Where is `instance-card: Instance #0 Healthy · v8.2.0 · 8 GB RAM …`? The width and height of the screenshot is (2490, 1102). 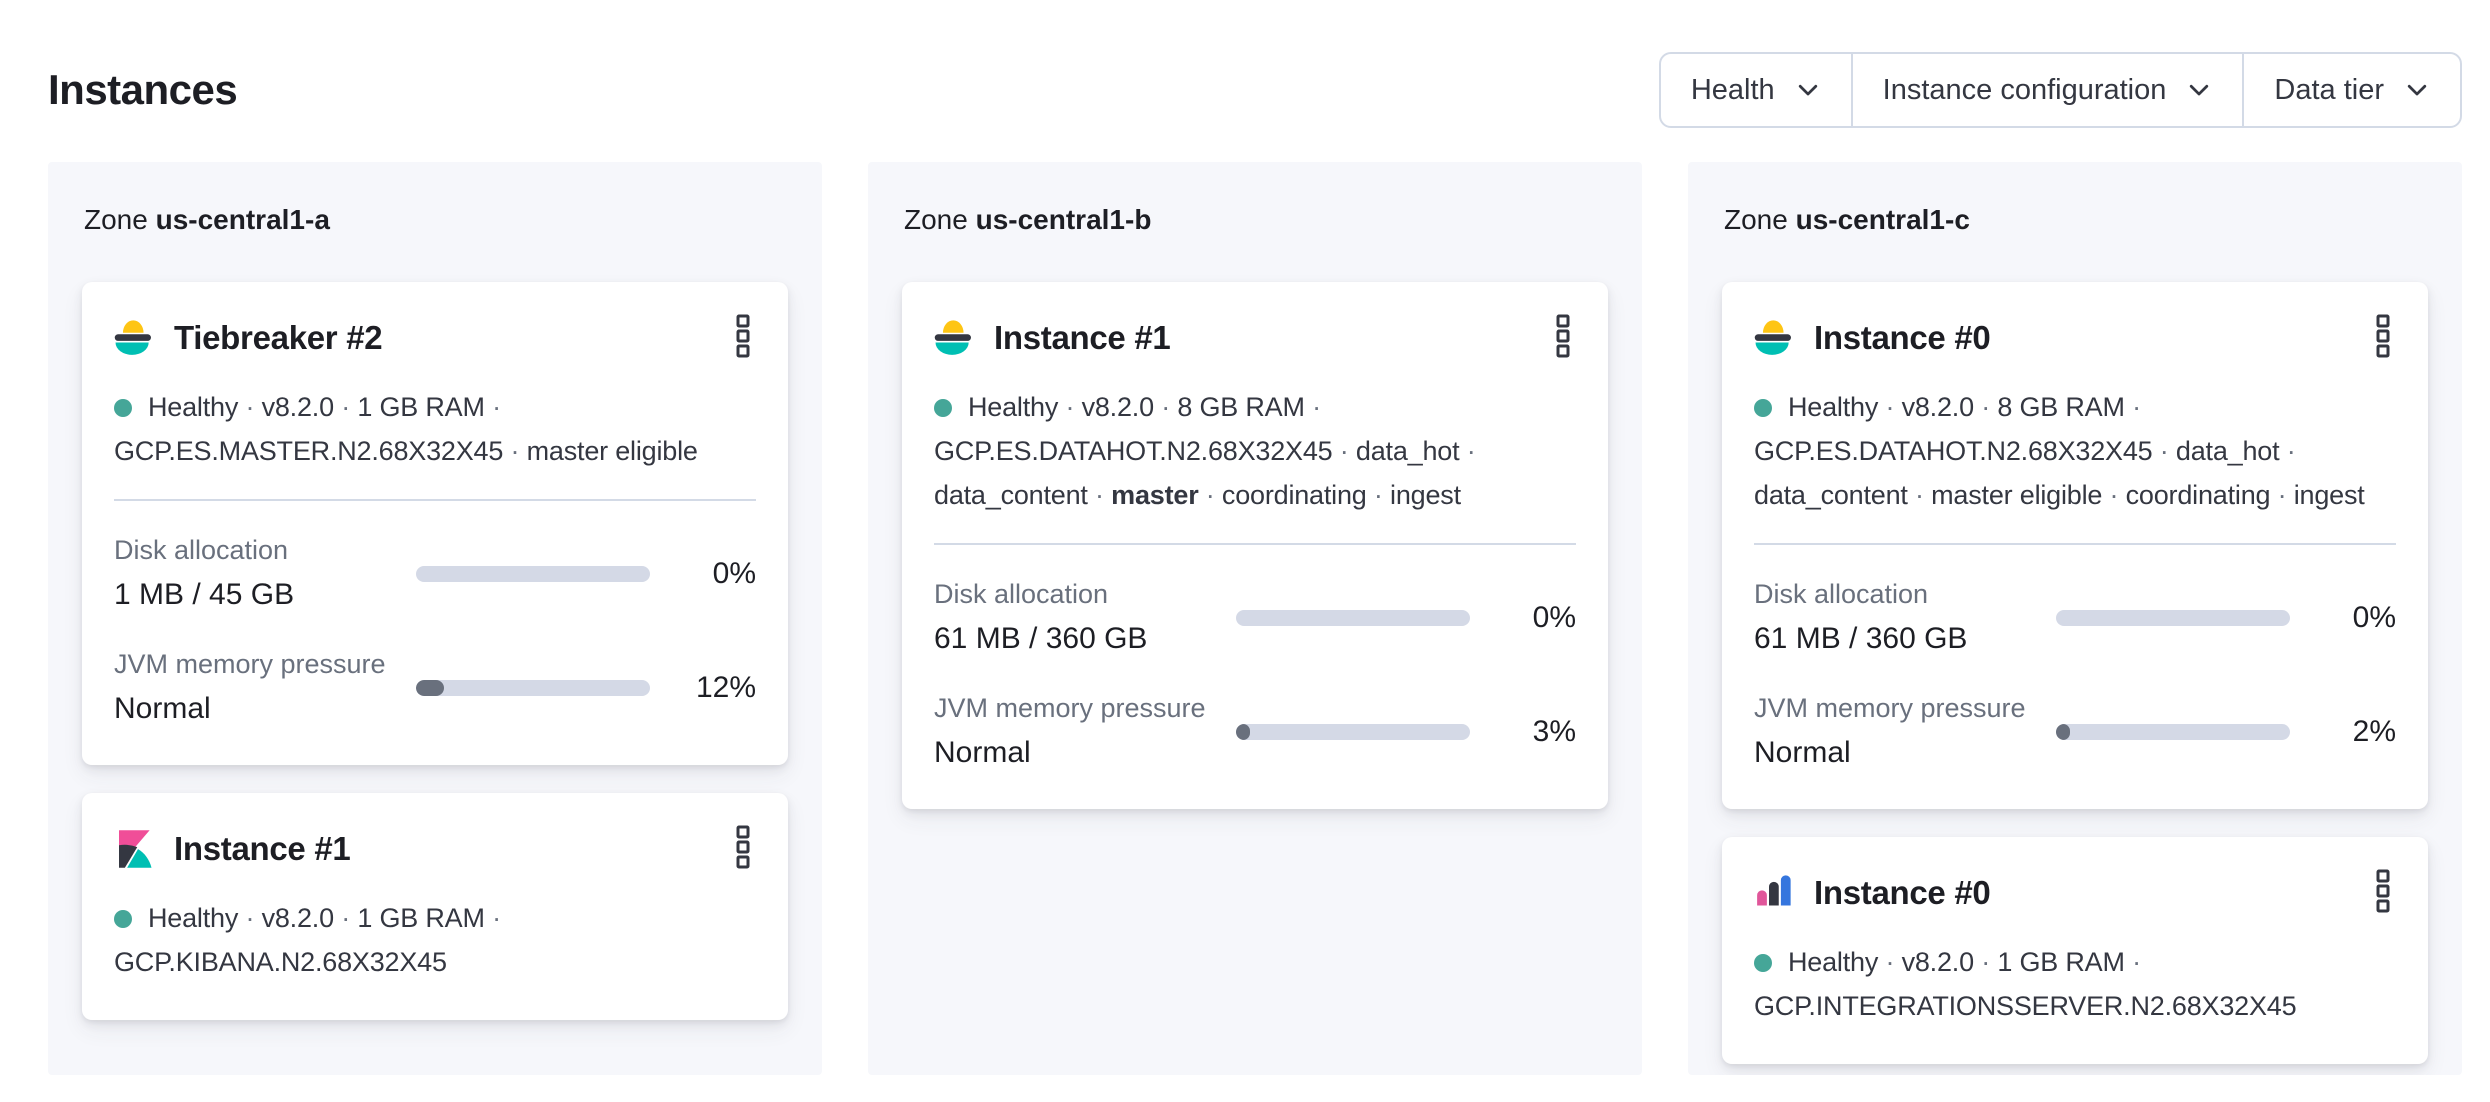
instance-card: Instance #0 Healthy · v8.2.0 · 8 GB RAM … is located at coordinates (2075, 545).